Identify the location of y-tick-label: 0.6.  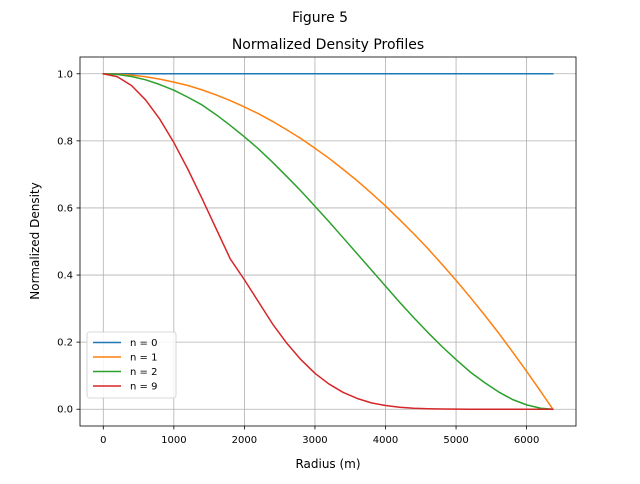
(65, 208).